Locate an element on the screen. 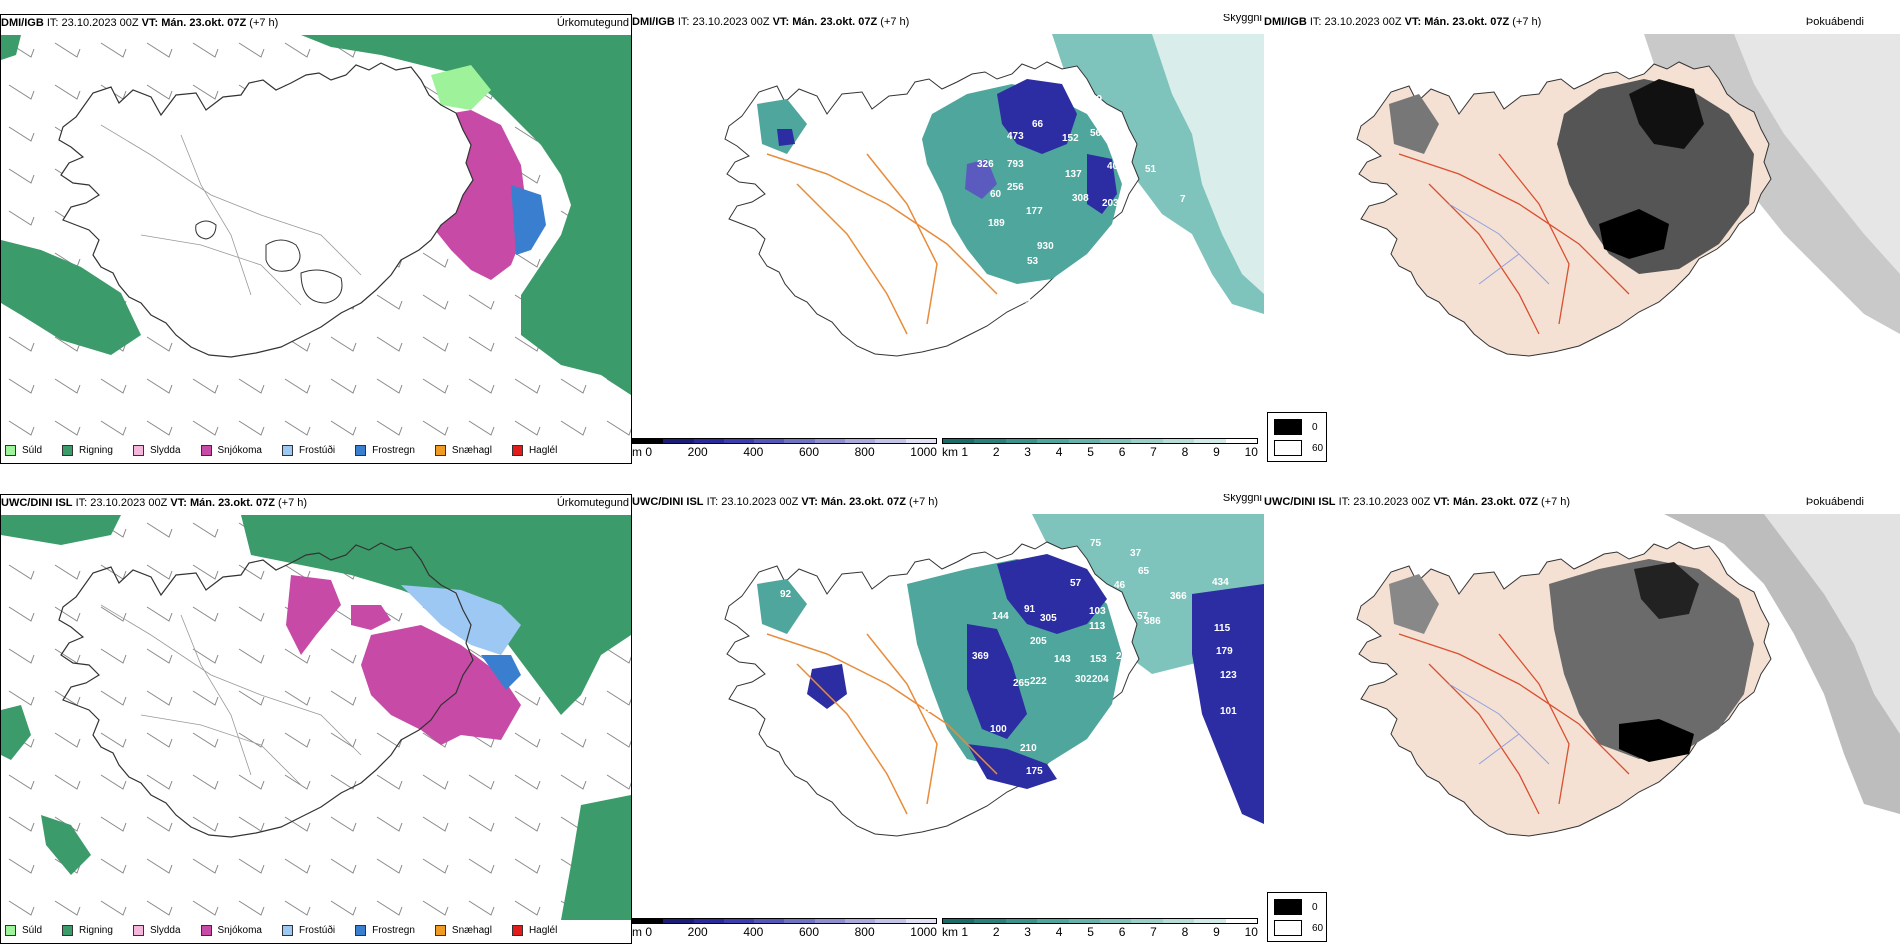 Image resolution: width=1900 pixels, height=950 pixels. svg-text: 43 is located at coordinates (1148, 206).